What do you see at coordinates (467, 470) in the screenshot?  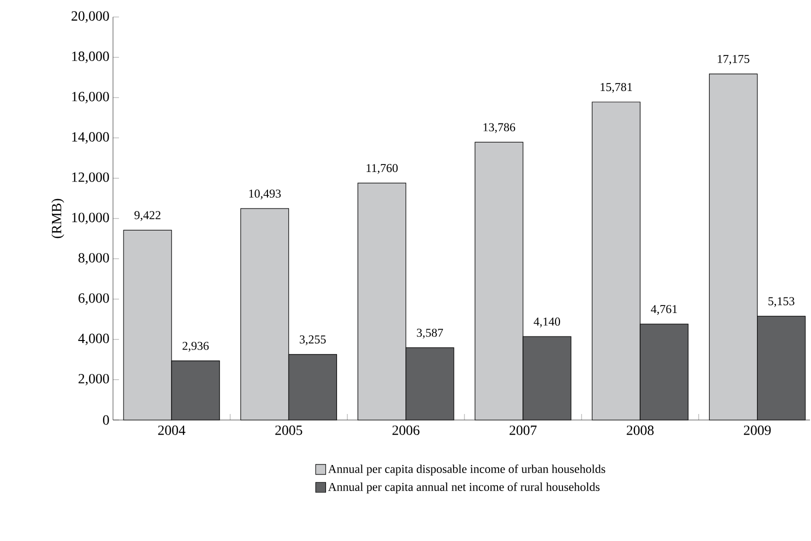 I see `legend-label: Annual per capita disposable income of urban households` at bounding box center [467, 470].